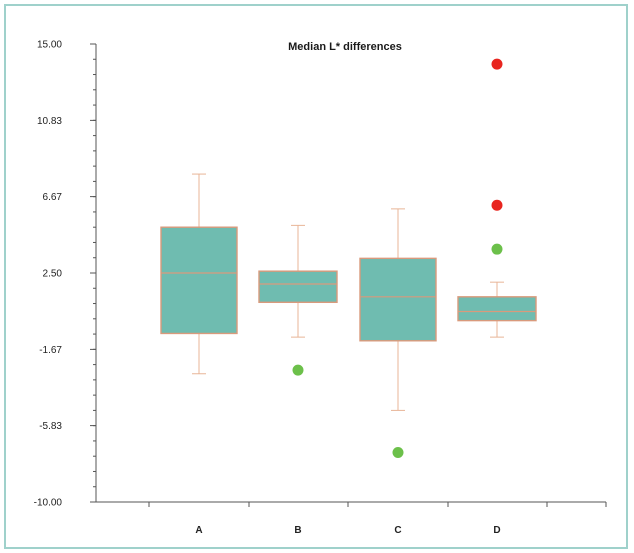  Describe the element at coordinates (497, 198) in the screenshot. I see `box-group-d` at that location.